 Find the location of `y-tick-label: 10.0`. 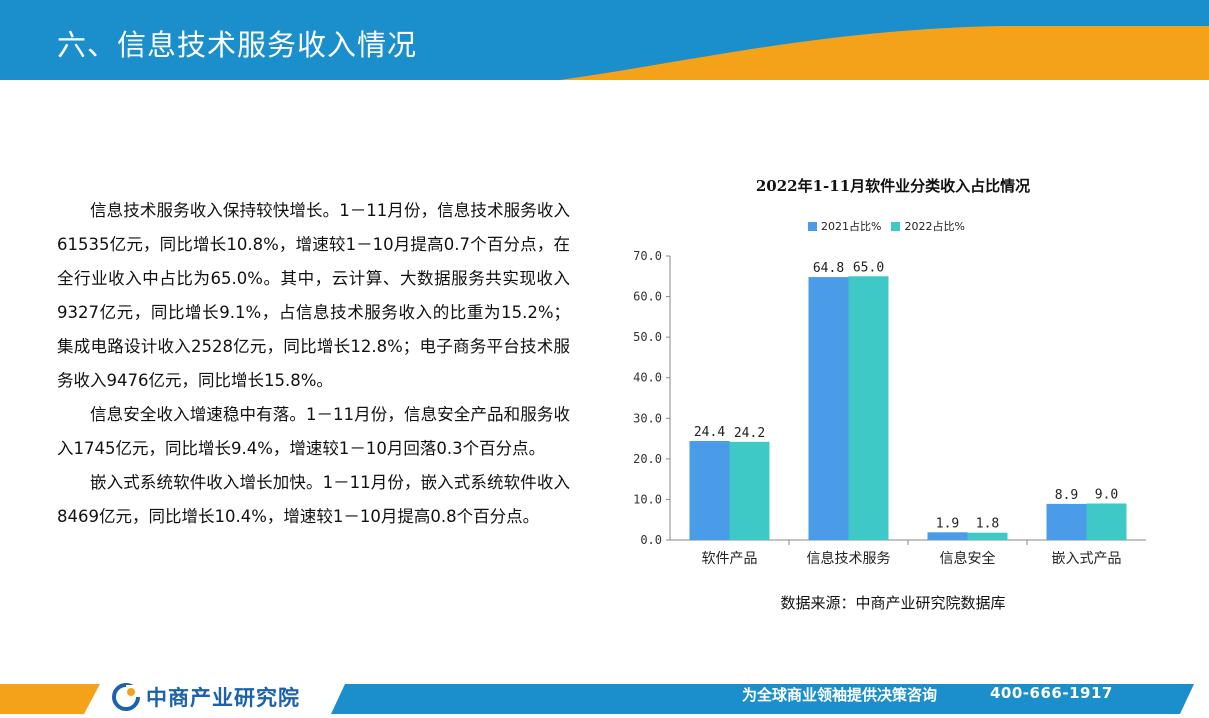

y-tick-label: 10.0 is located at coordinates (647, 499).